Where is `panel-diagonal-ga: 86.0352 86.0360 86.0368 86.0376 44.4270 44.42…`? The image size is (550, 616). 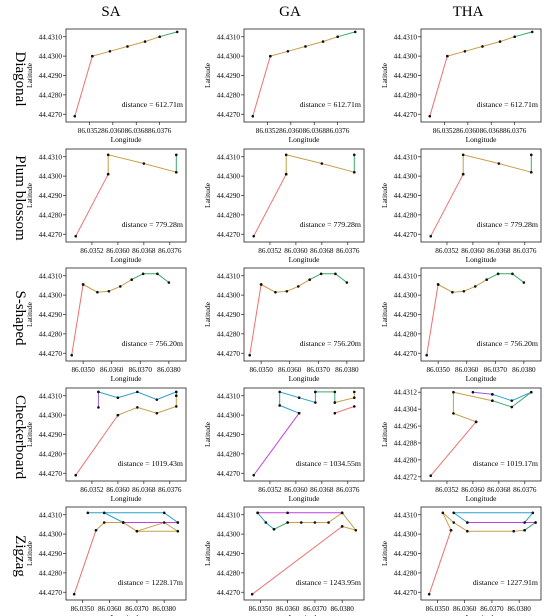 panel-diagonal-ga: 86.0352 86.0360 86.0368 86.0376 44.4270 44.42… is located at coordinates (284, 86).